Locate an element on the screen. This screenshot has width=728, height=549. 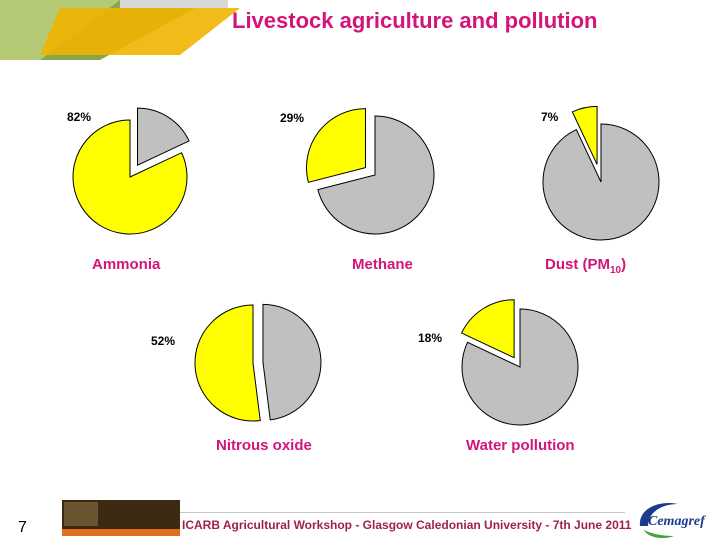
chart-label-water-pollution: Water pollution is located at coordinates (520, 445).